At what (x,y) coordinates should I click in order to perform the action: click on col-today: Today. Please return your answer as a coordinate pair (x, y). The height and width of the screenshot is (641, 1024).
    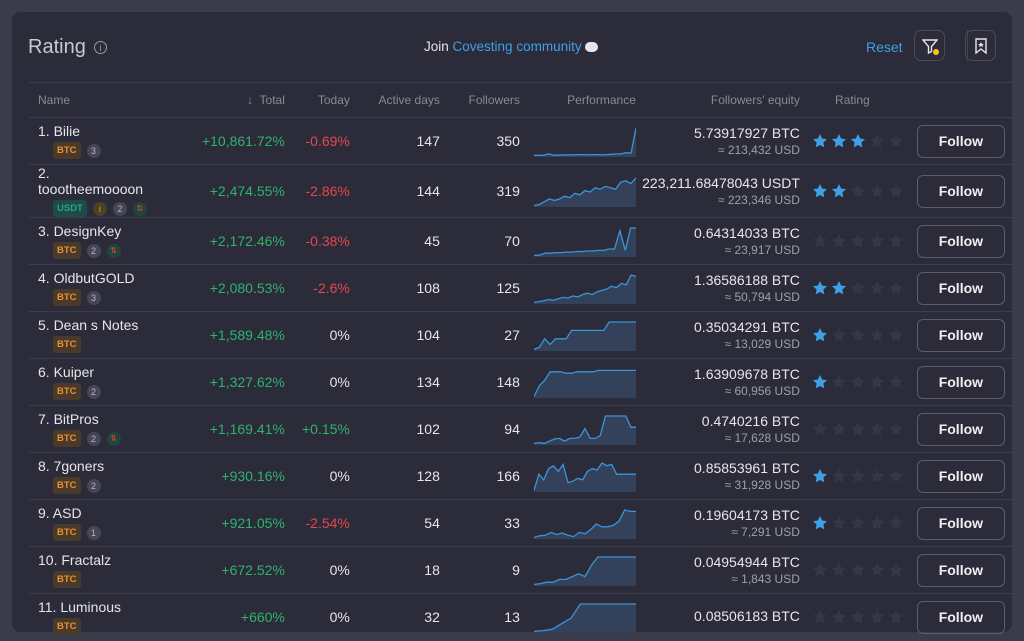
    Looking at the image, I should click on (317, 100).